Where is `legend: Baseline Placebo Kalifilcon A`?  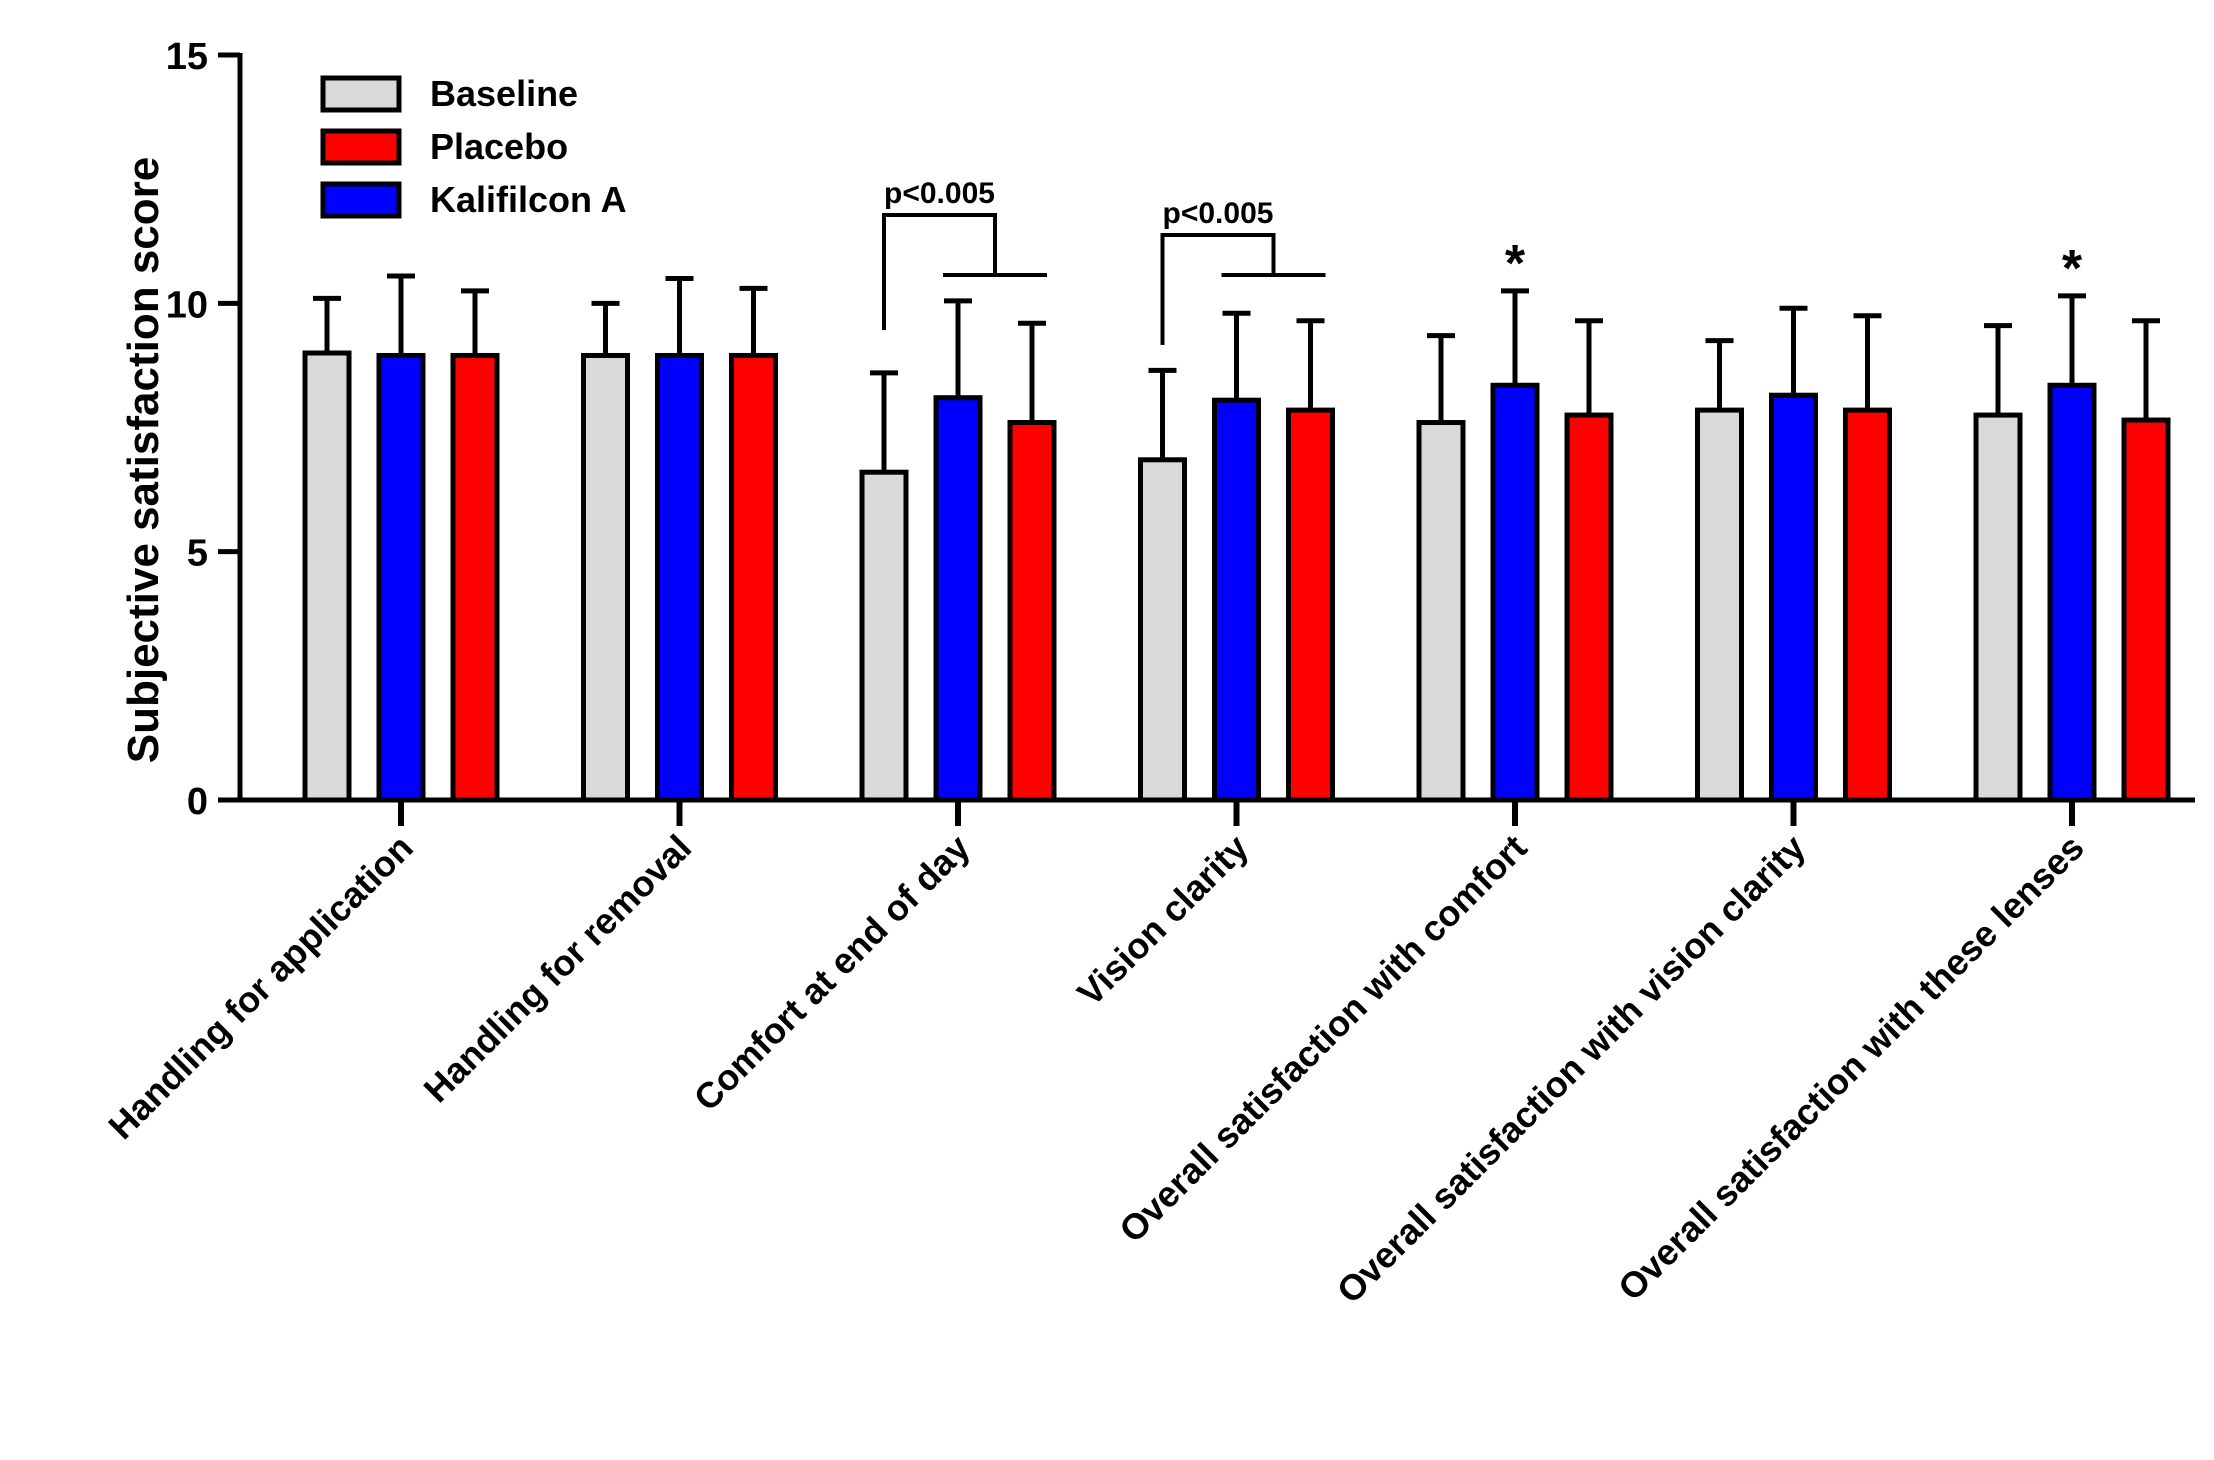
legend: Baseline Placebo Kalifilcon A is located at coordinates (473, 146).